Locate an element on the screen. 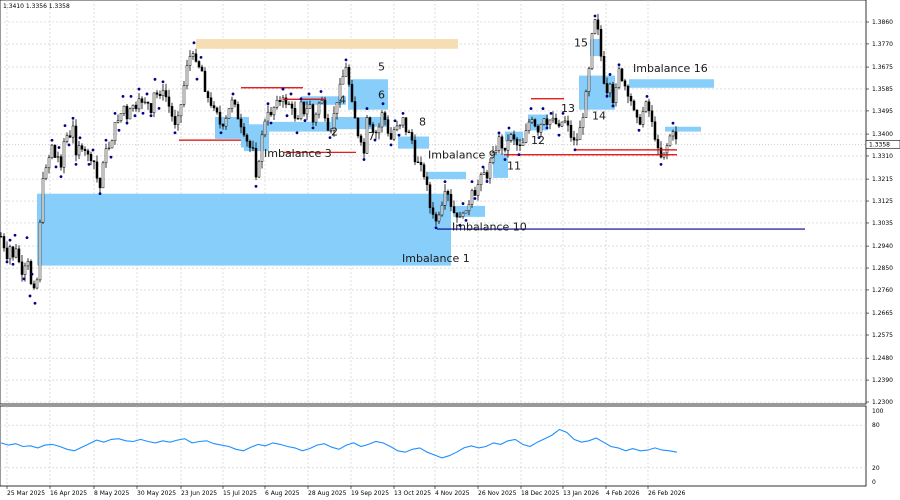  x-tick-label: 26 Feb 2026 is located at coordinates (667, 493).